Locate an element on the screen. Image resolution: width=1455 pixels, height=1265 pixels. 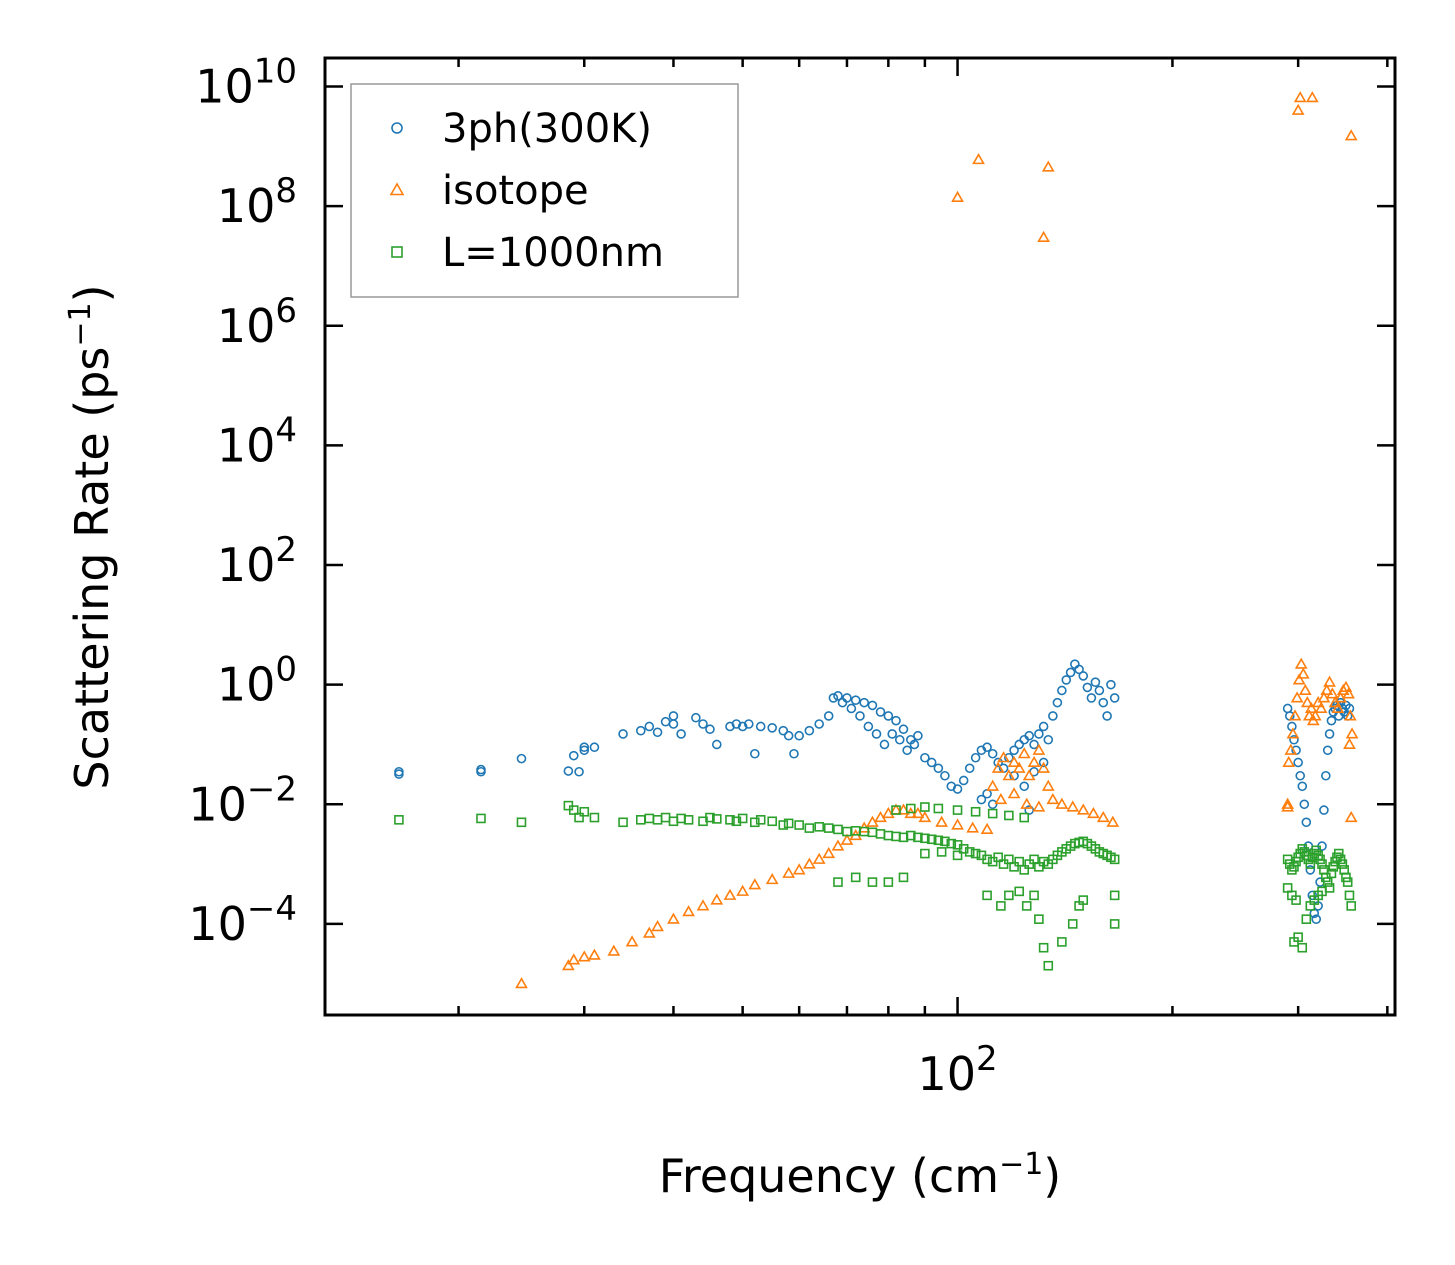
y-tick-label: 1010 is located at coordinates (246, 83).